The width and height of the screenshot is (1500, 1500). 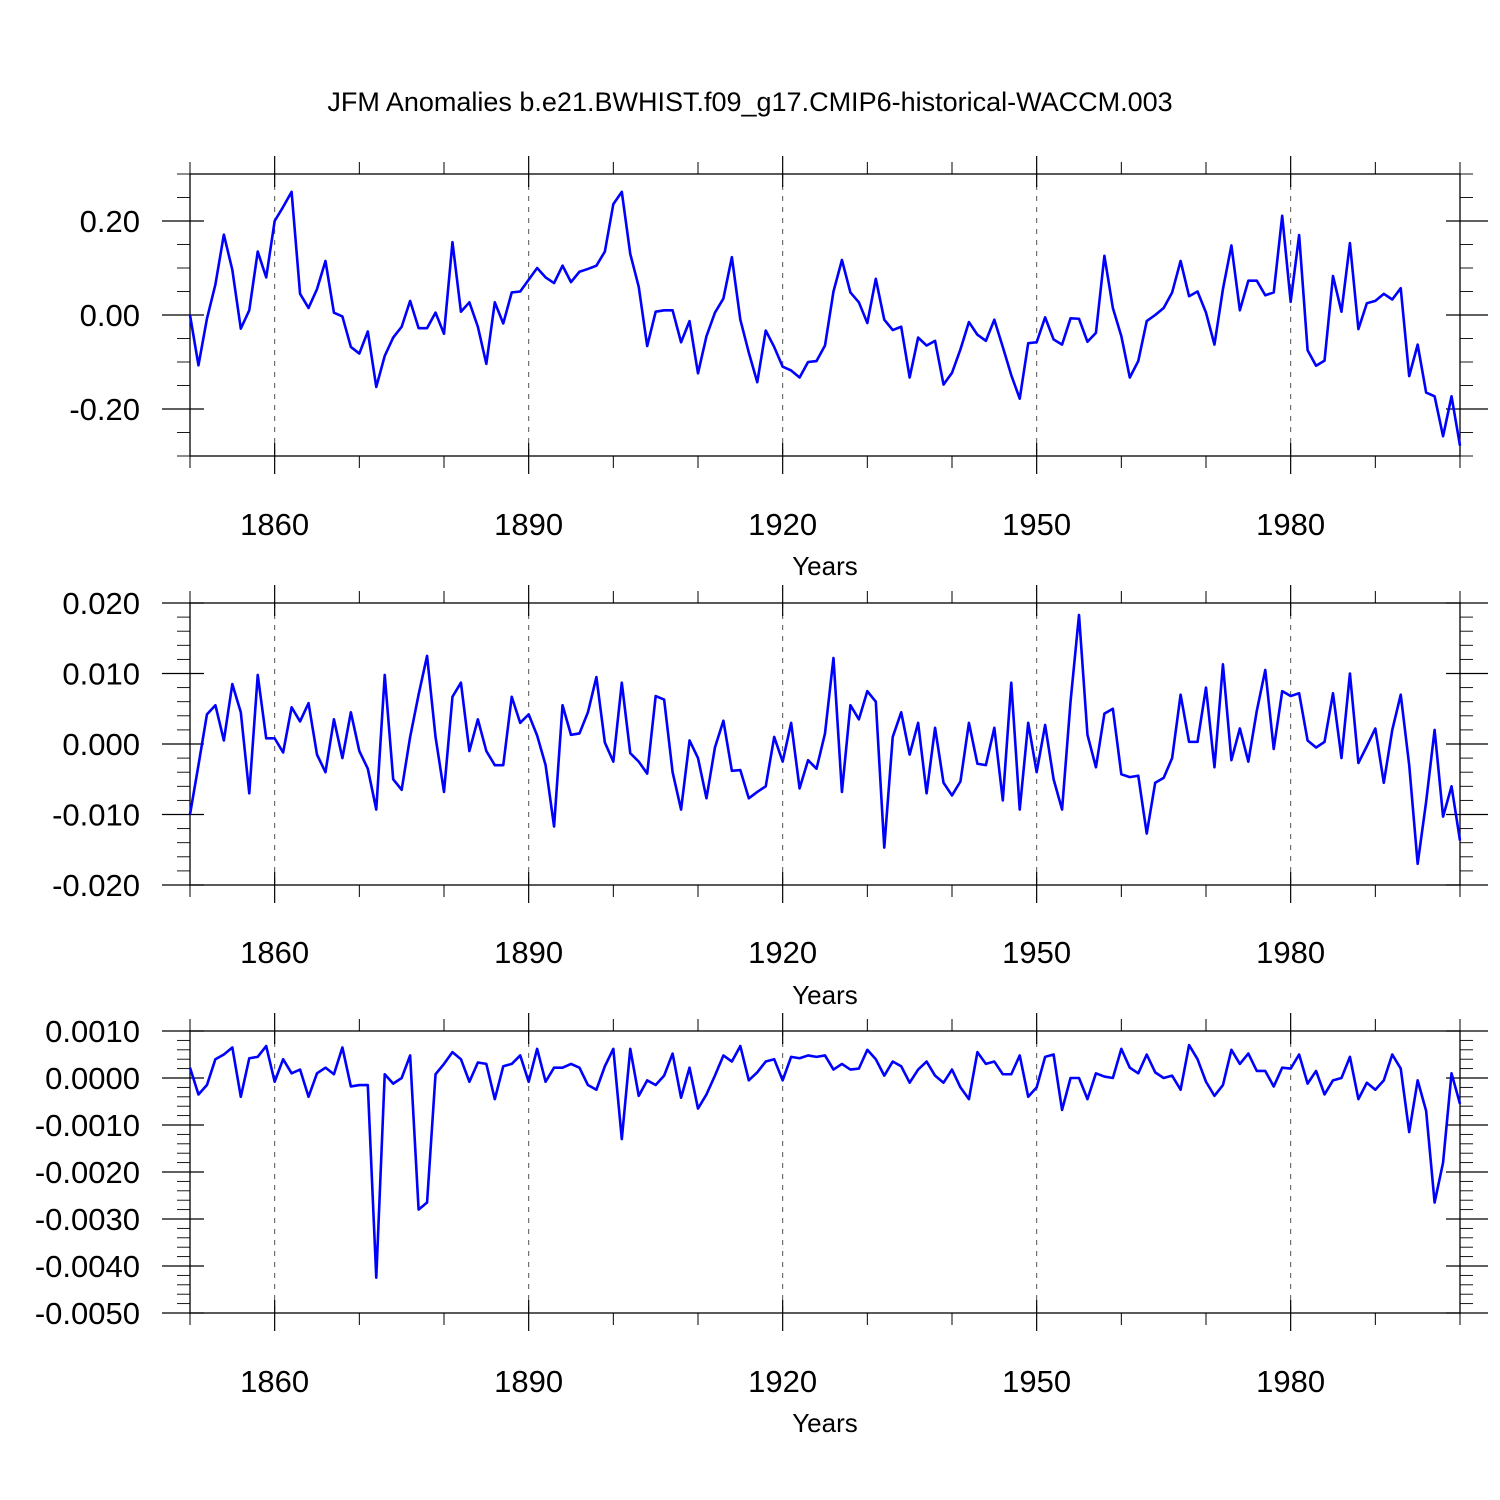 What do you see at coordinates (110, 221) in the screenshot?
I see `y-tick-label: 0.20` at bounding box center [110, 221].